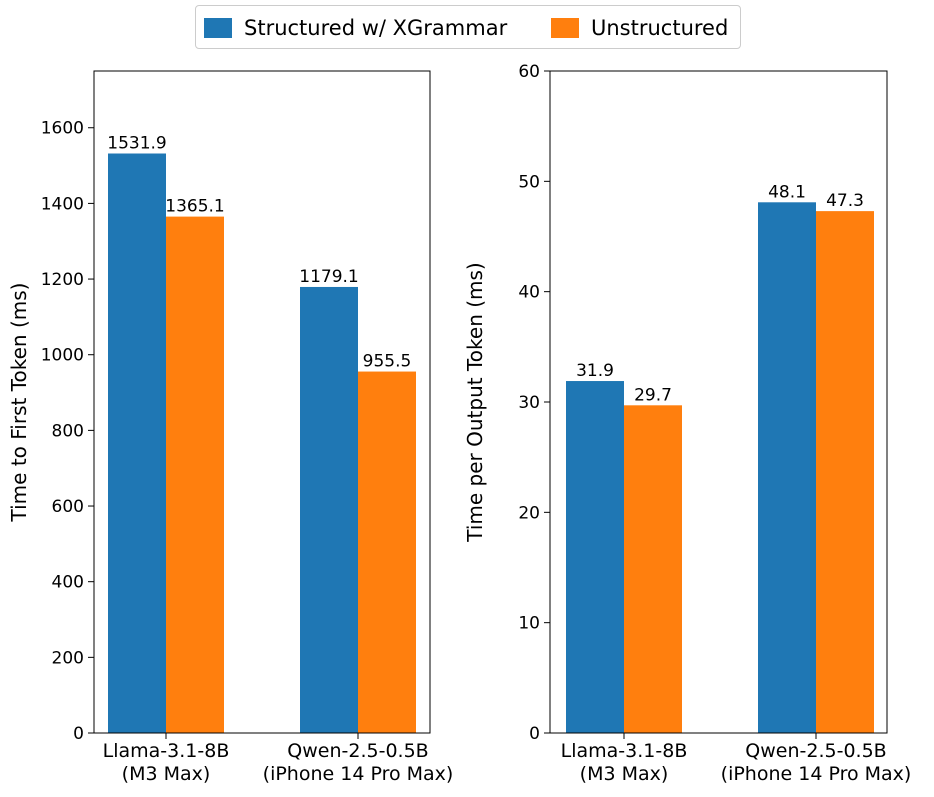 This screenshot has width=934, height=797. I want to click on panel1-category-label-2-line-1: Qwen-2.5-0.5B, so click(357, 751).